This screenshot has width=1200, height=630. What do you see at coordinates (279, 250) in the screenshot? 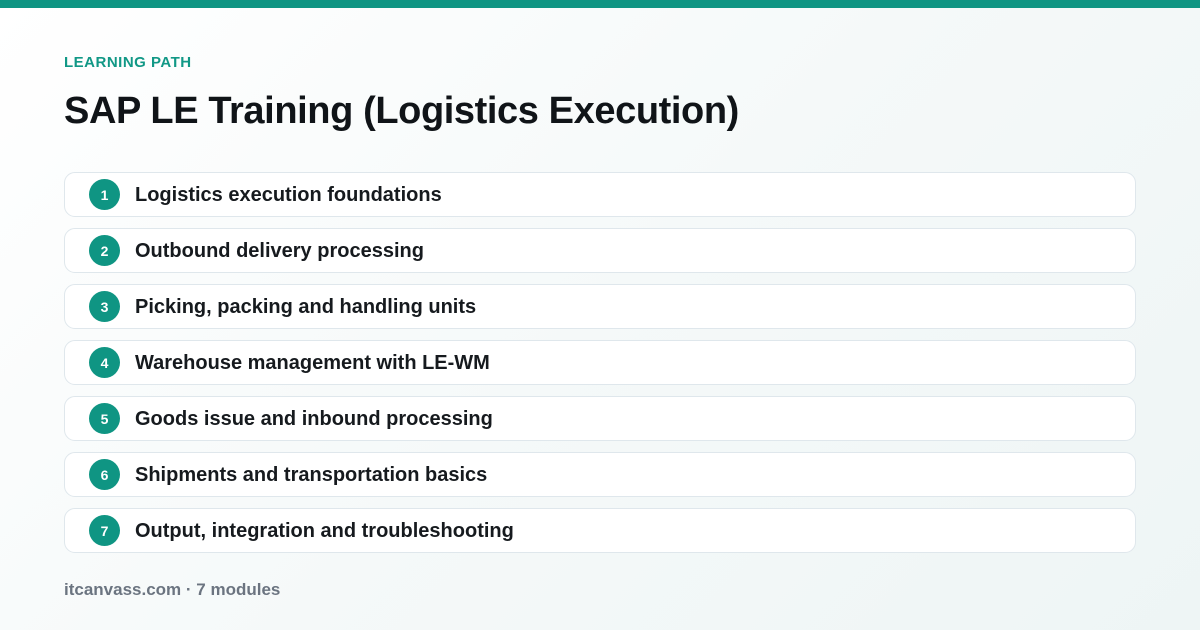
I see `module-title: Outbound delivery processing` at bounding box center [279, 250].